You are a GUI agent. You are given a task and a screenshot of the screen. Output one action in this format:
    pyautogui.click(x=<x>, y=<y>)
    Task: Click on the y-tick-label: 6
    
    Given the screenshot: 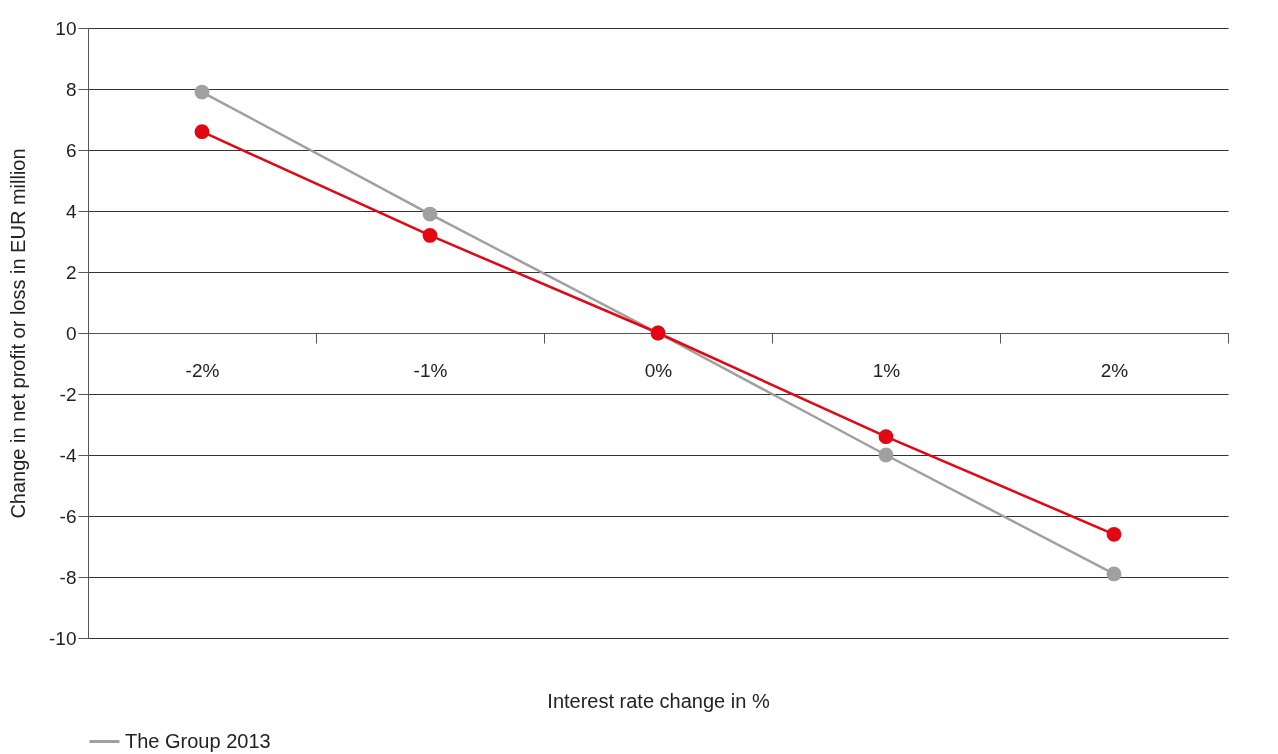 What is the action you would take?
    pyautogui.click(x=71, y=150)
    